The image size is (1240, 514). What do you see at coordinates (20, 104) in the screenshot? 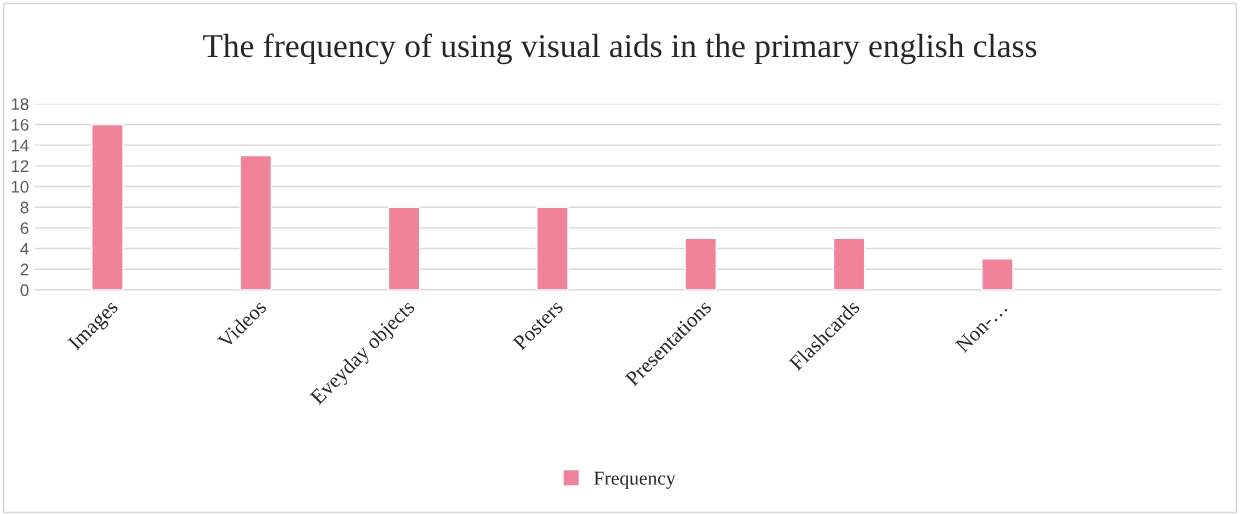
I see `y-tick-label: 18` at bounding box center [20, 104].